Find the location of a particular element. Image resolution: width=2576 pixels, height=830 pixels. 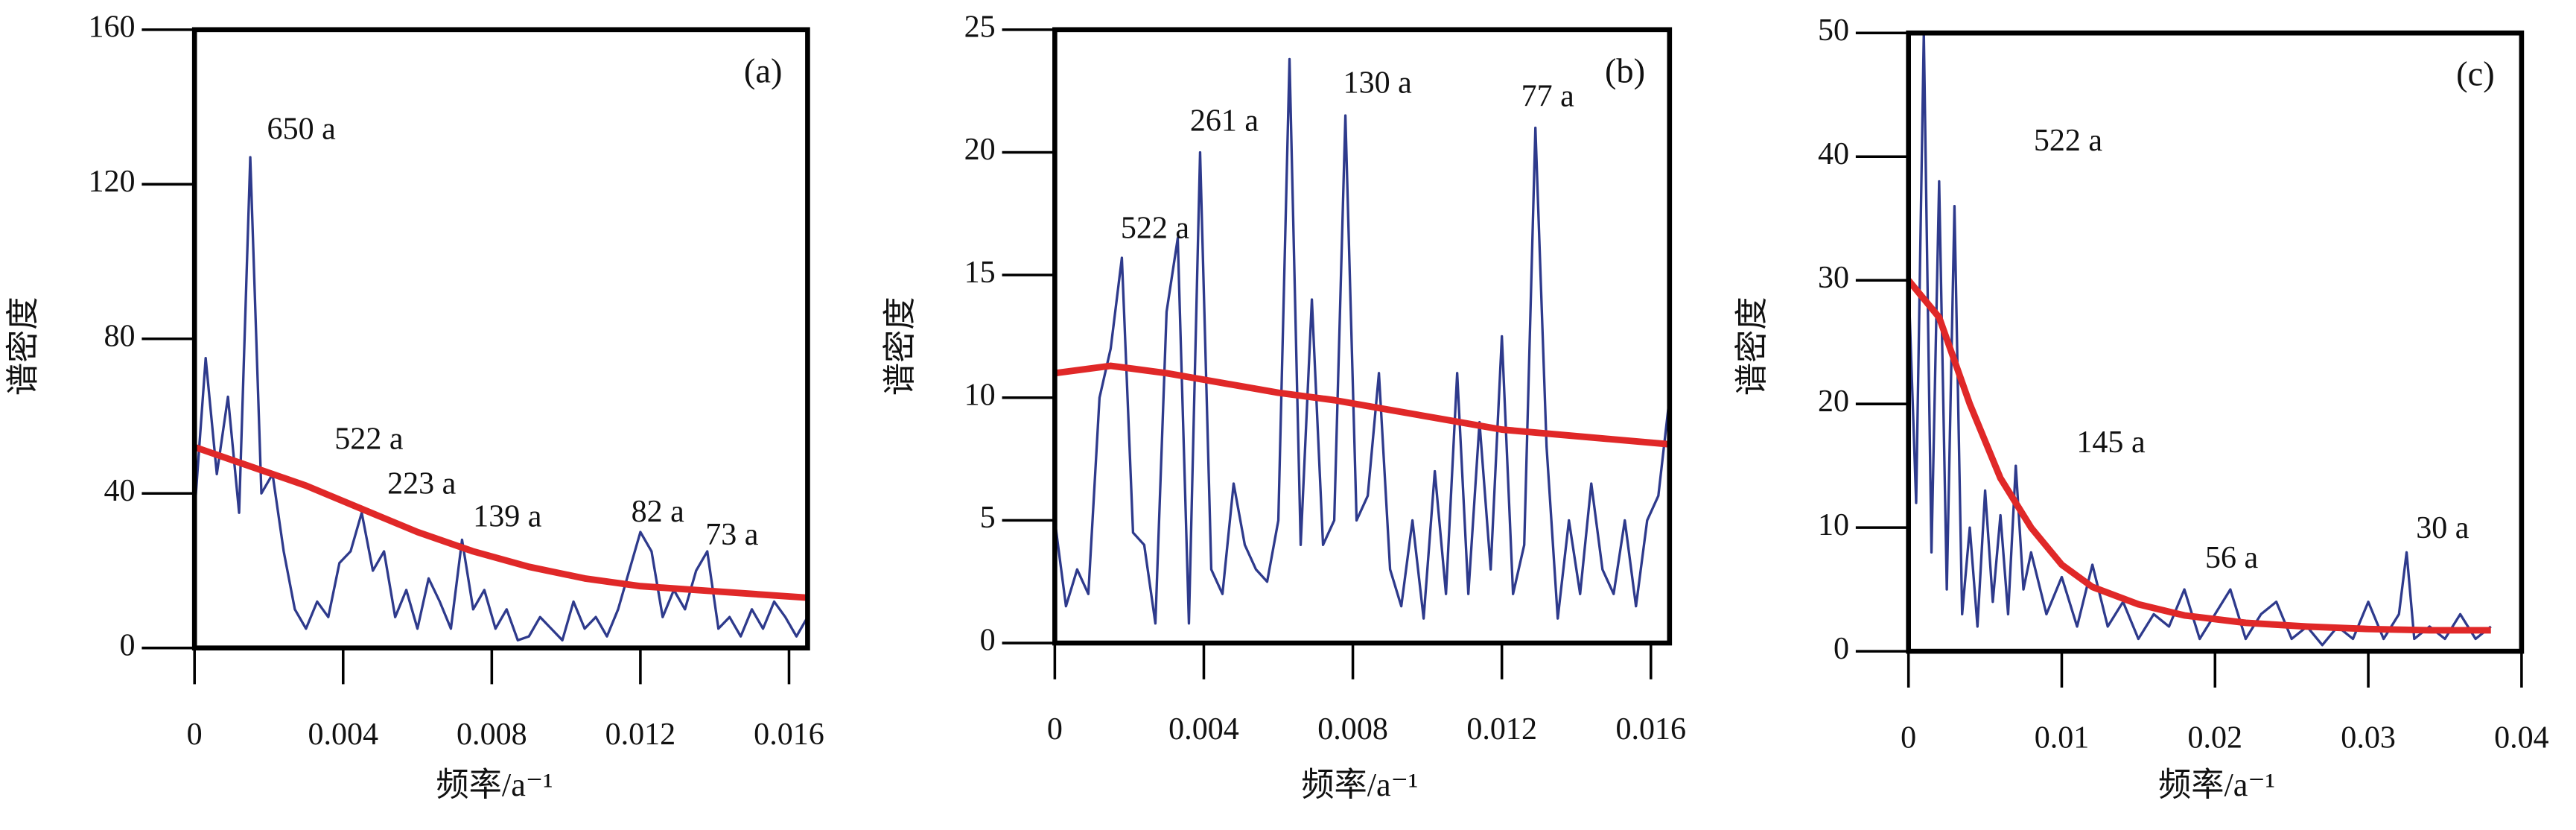

annotation: 650 a is located at coordinates (302, 130).